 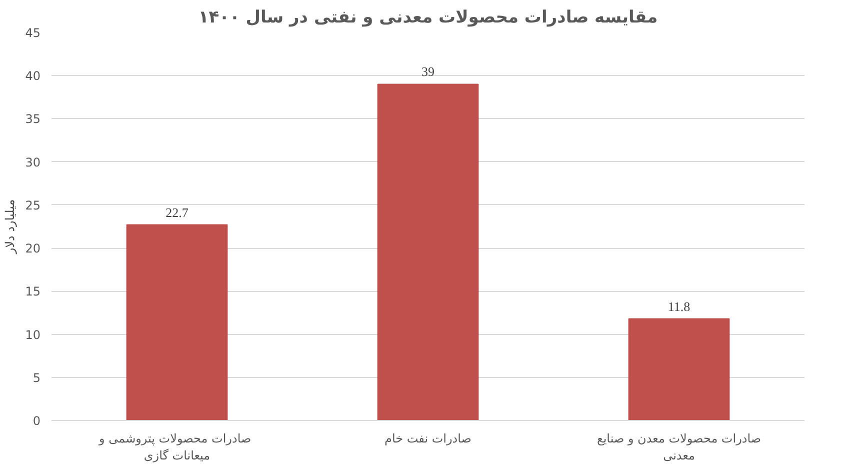 What do you see at coordinates (679, 447) in the screenshot?
I see `x-tick-label: صادرات محصولات معدن و صنایع معدنی` at bounding box center [679, 447].